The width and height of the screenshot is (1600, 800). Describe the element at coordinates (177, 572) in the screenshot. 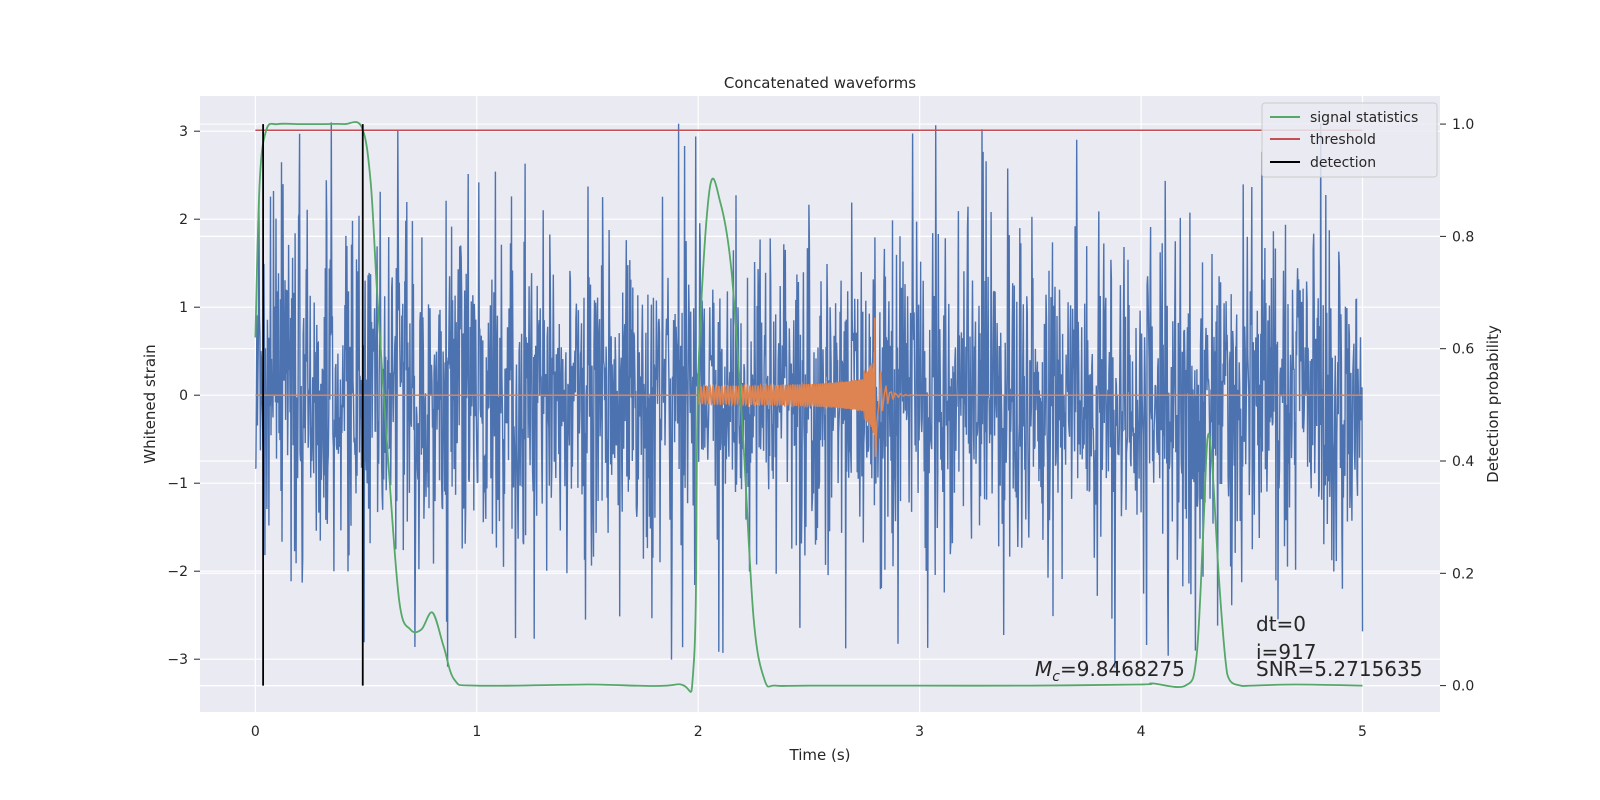

I see `y-tick-label: −2` at that location.